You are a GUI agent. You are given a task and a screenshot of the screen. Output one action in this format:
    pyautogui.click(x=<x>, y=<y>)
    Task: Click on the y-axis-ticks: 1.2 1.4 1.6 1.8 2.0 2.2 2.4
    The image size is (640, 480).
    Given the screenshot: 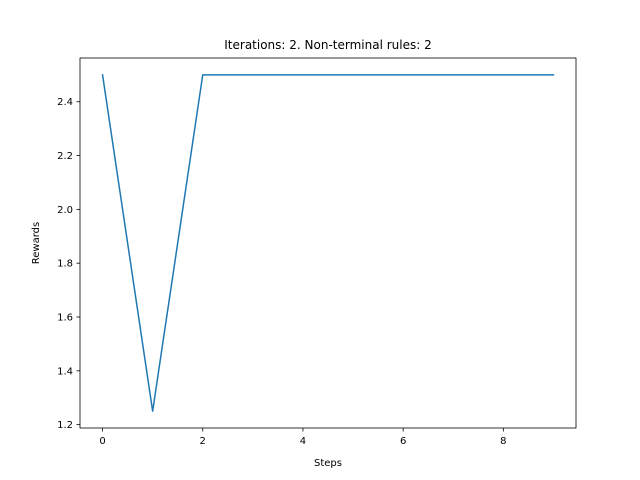 What is the action you would take?
    pyautogui.click(x=68, y=264)
    